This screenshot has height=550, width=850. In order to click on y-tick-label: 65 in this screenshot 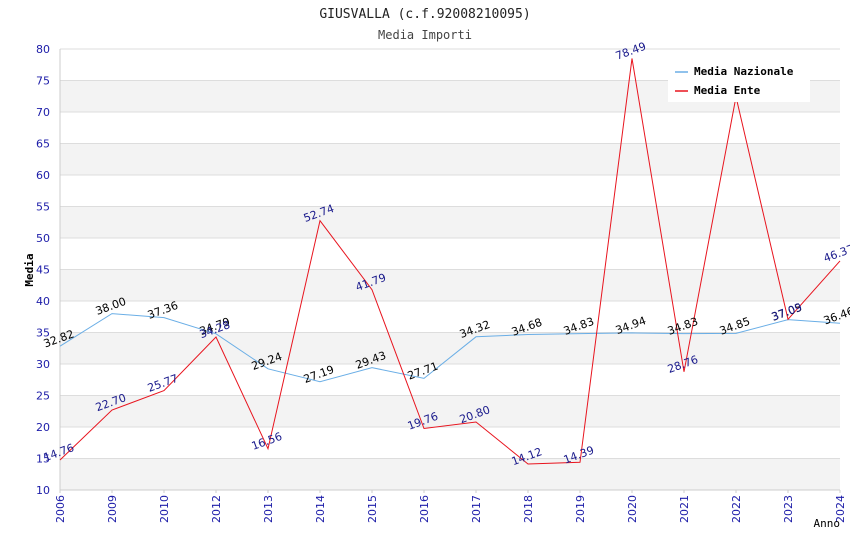, I will do `click(43, 144)`.